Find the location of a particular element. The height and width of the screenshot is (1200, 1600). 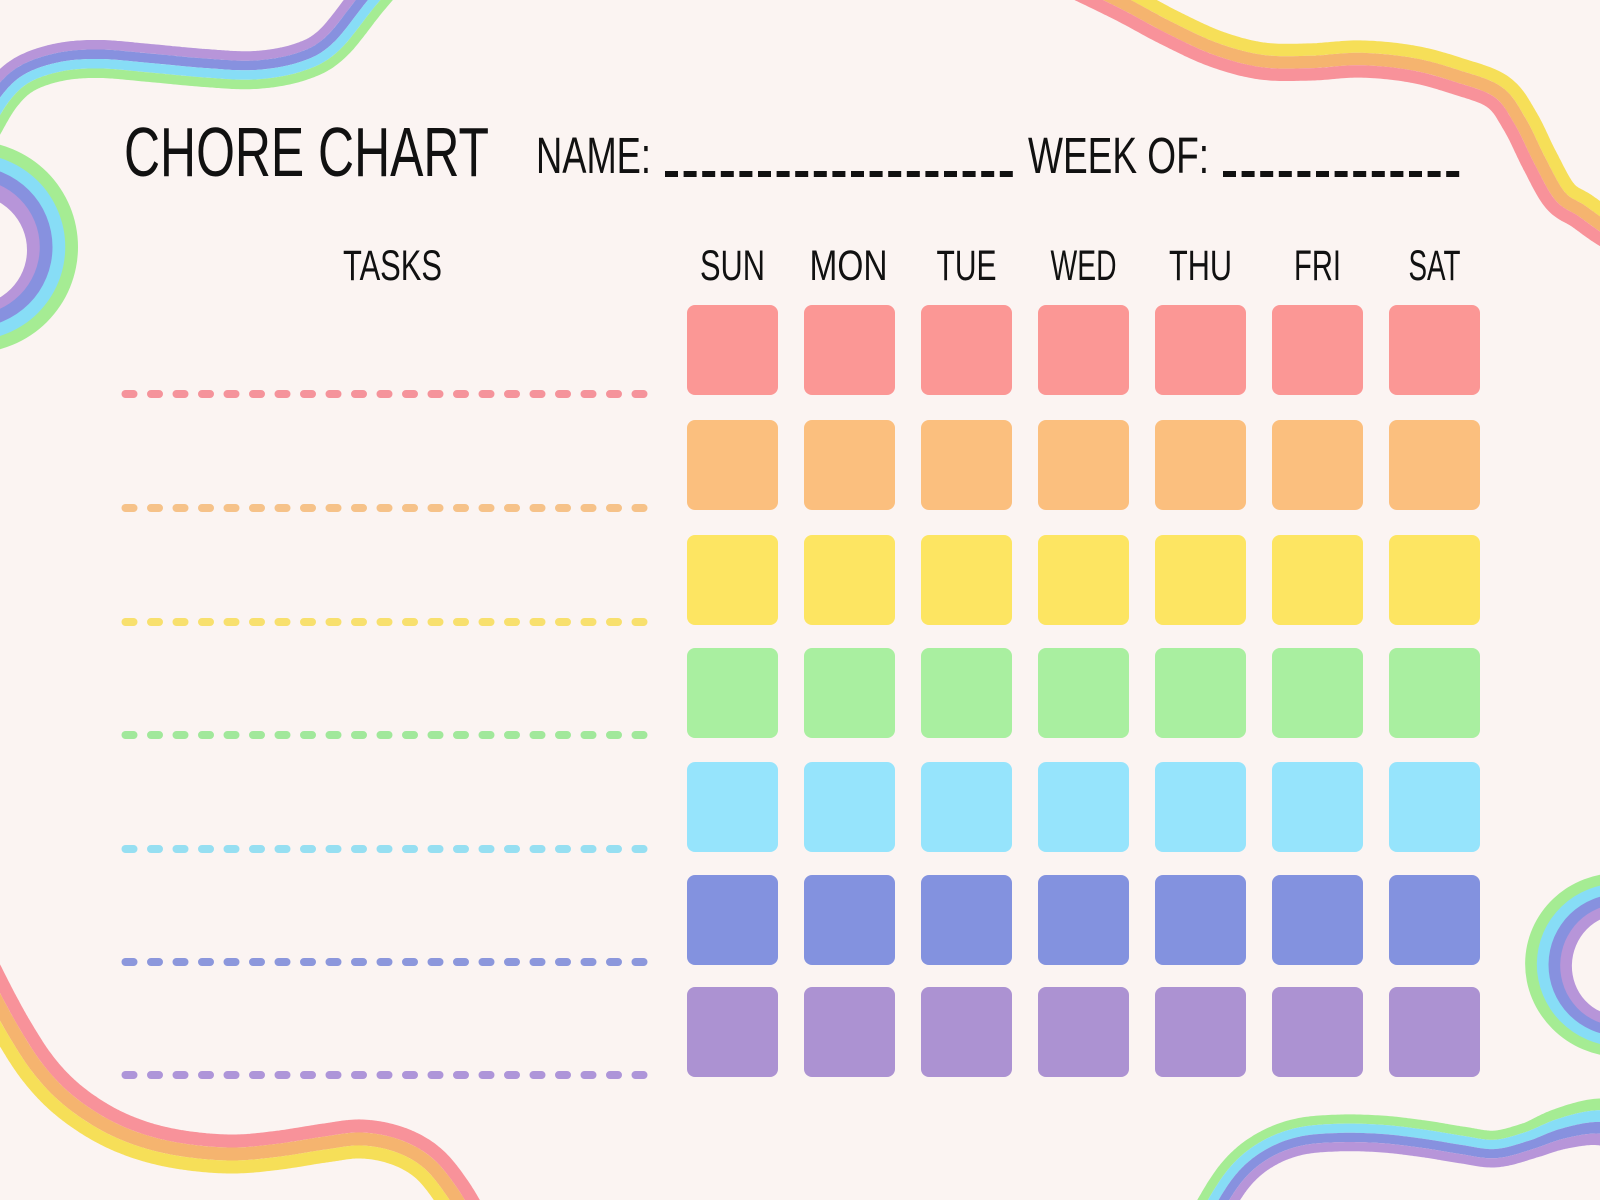

svg-text: TASKS is located at coordinates (392, 266).